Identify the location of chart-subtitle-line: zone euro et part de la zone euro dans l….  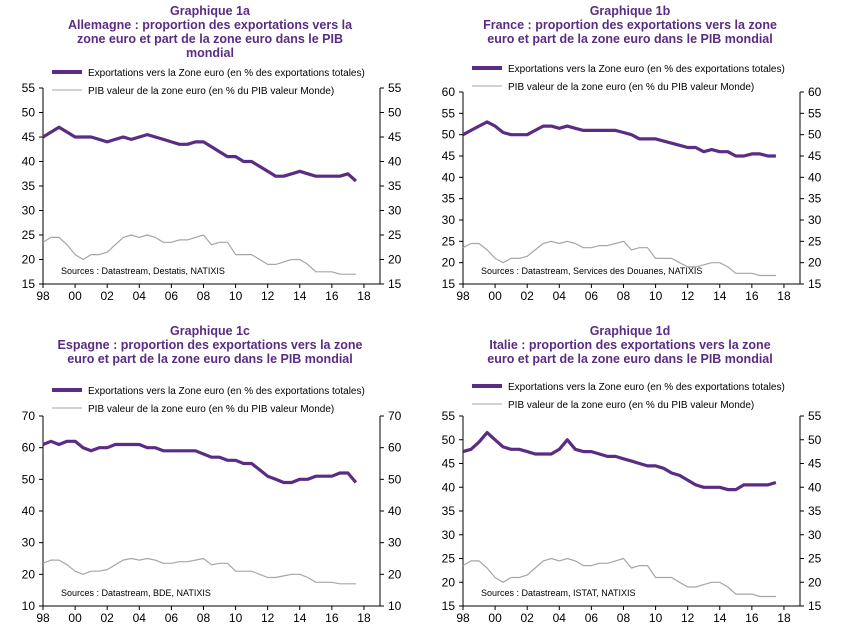
(210, 39).